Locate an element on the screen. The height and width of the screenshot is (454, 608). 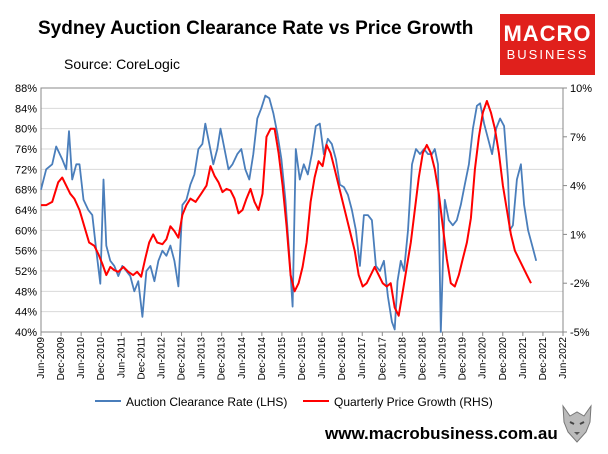
x-tick-label: Jun-2009 is located at coordinates (41, 358).